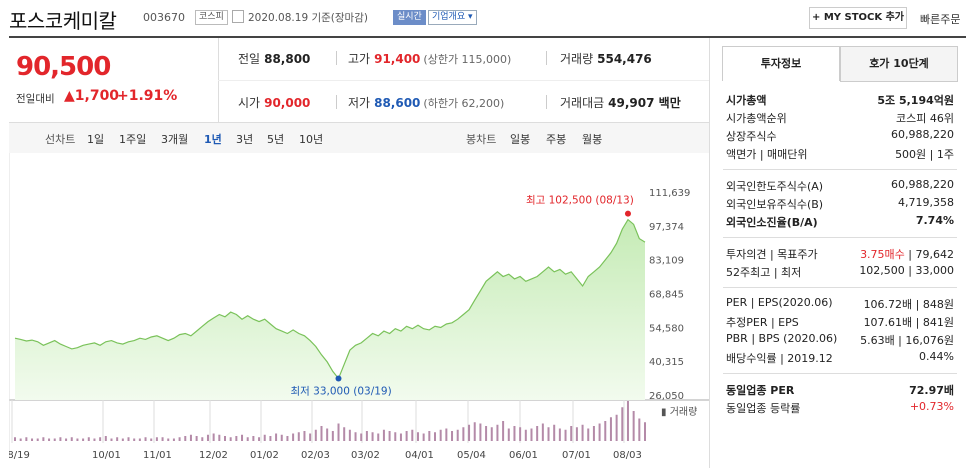 This screenshot has height=468, width=971. Describe the element at coordinates (899, 64) in the screenshot. I see `tab-order-book: 호가 10단계` at that location.